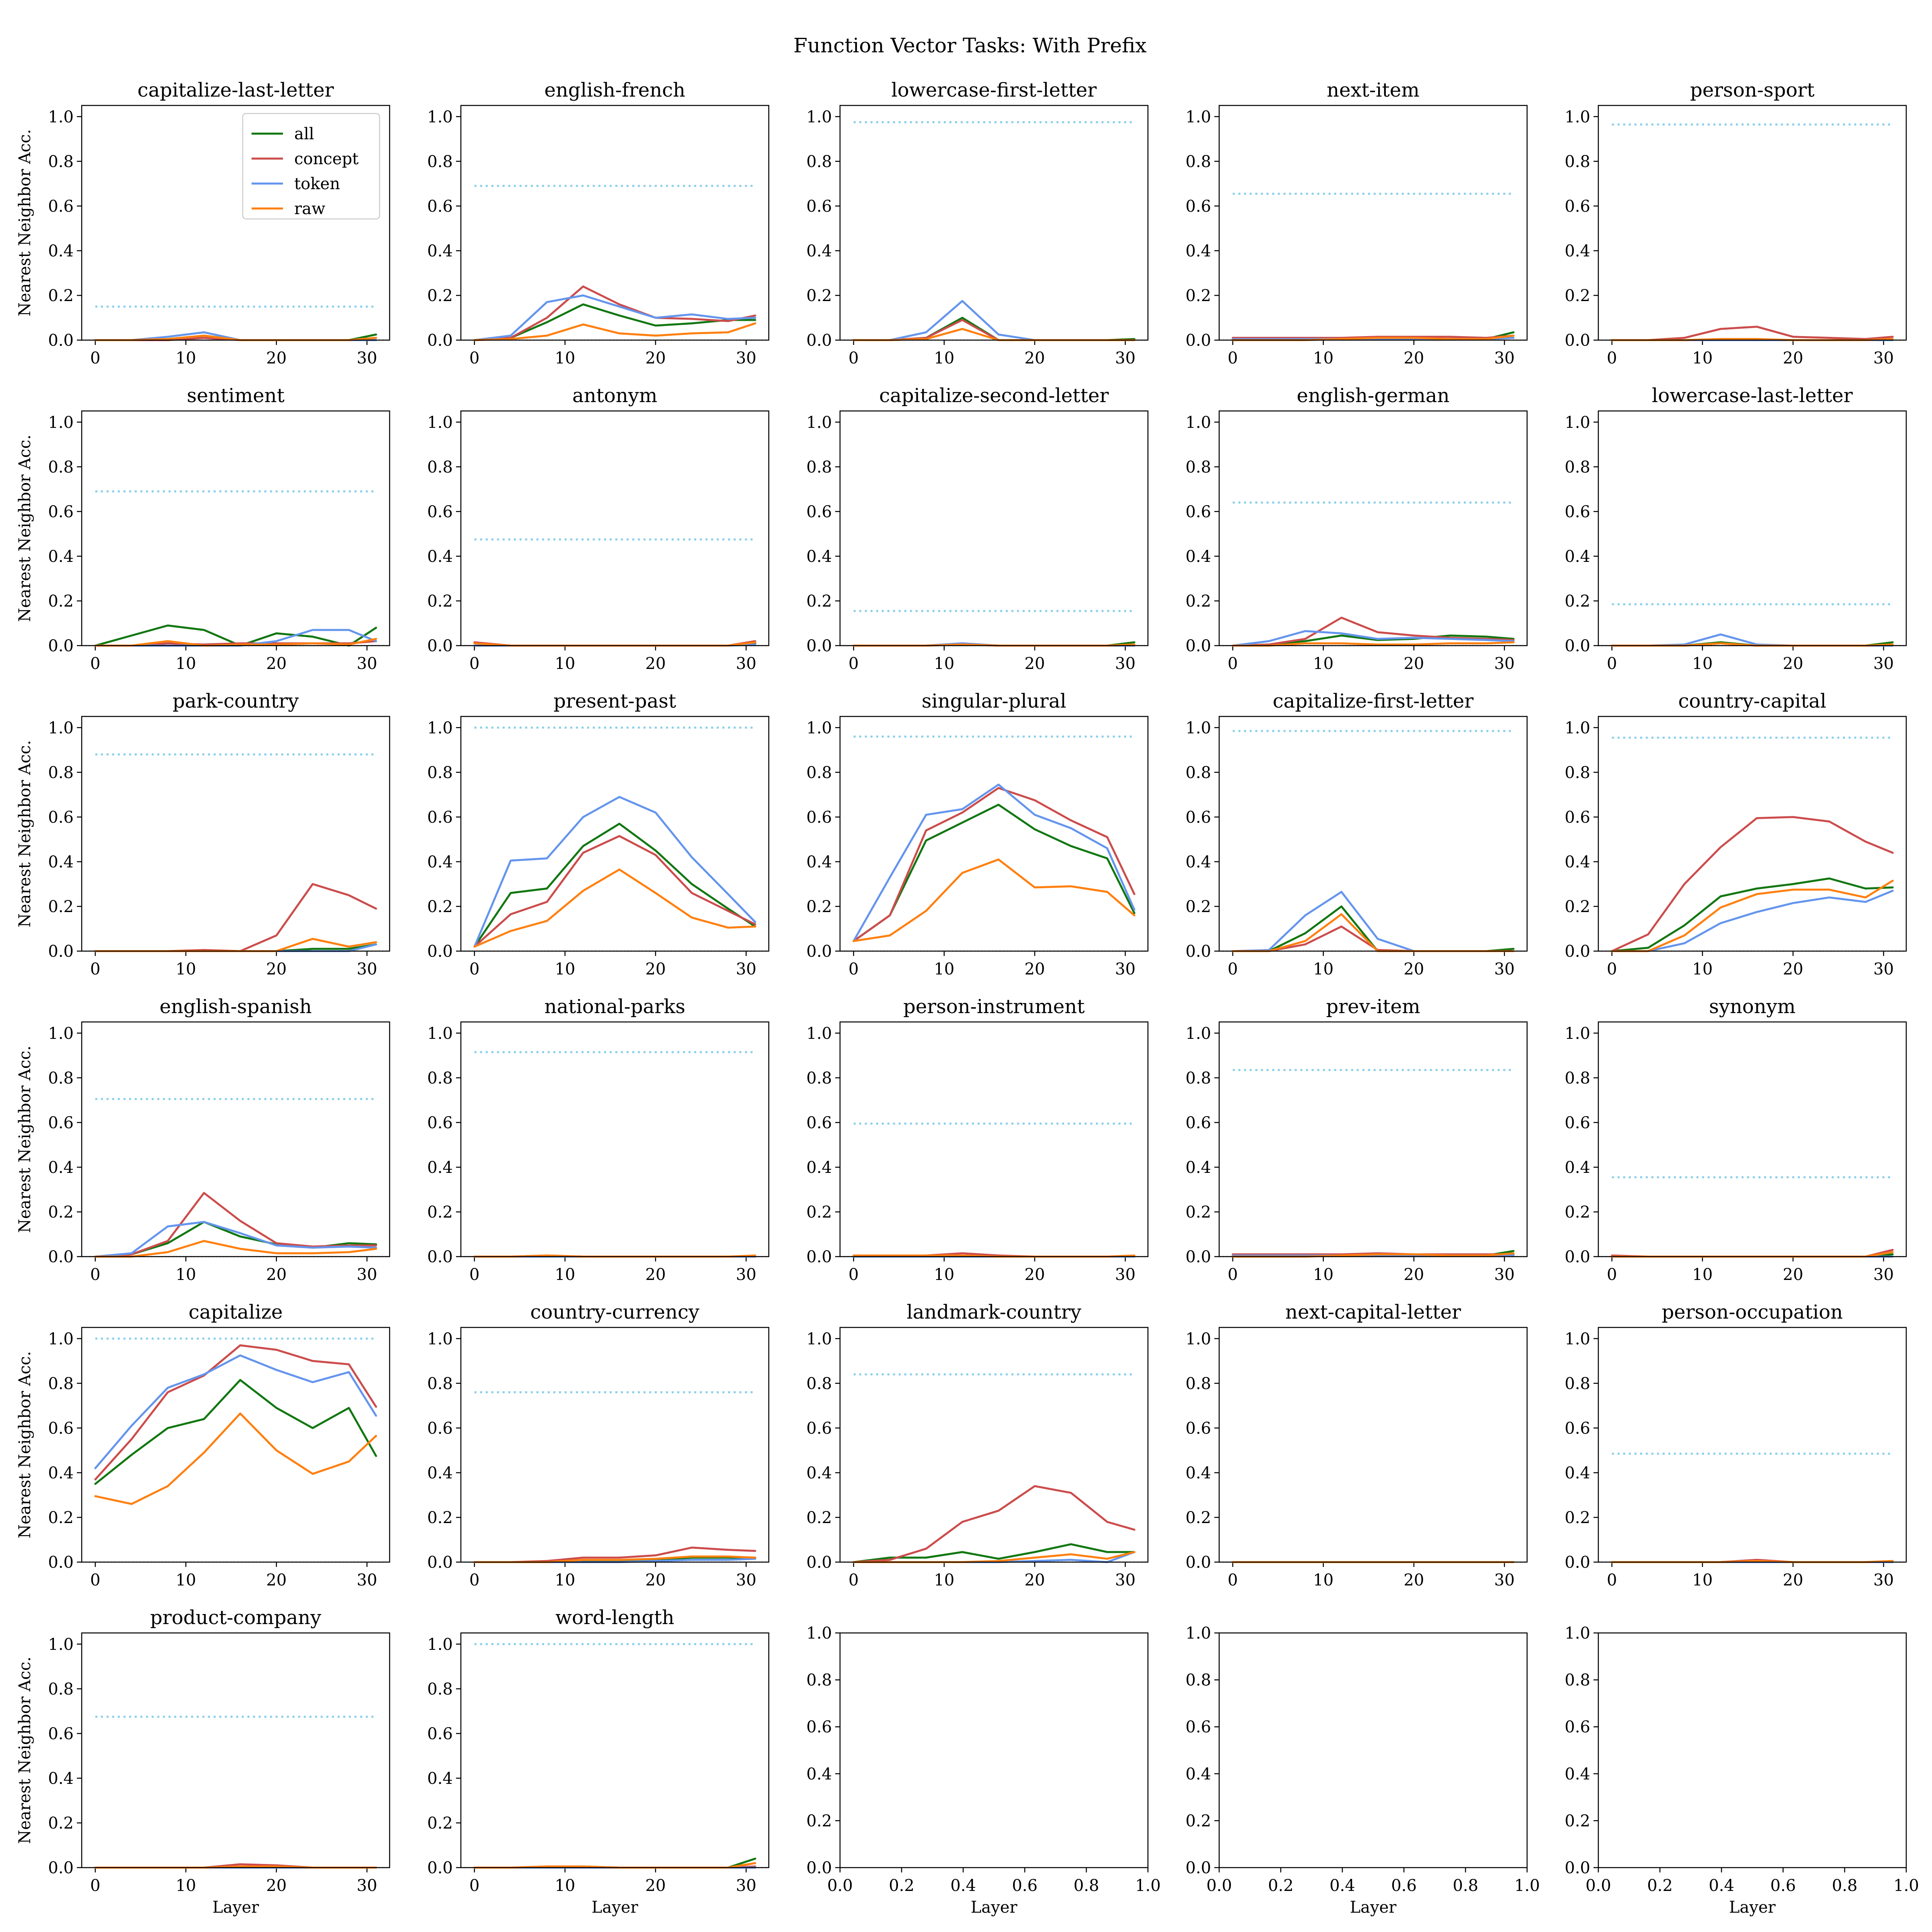 The width and height of the screenshot is (1932, 1932). What do you see at coordinates (970, 45) in the screenshot?
I see `figure-title: Function Vector Tasks: With Prefix` at bounding box center [970, 45].